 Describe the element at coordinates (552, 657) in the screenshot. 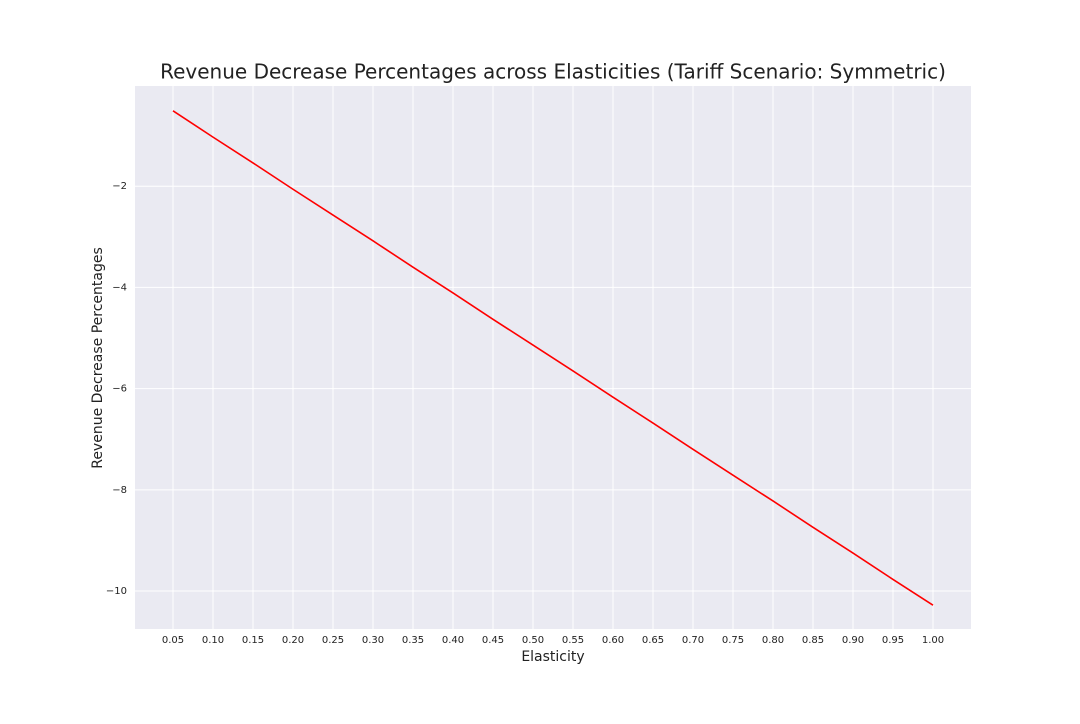

I see `x-axis-label: Elasticity` at that location.